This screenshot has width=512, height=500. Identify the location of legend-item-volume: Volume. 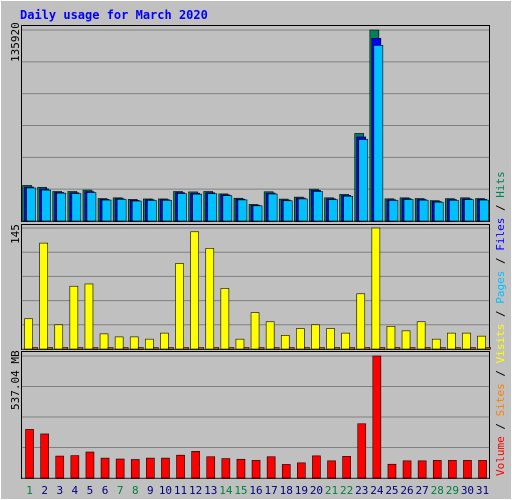
(500, 456).